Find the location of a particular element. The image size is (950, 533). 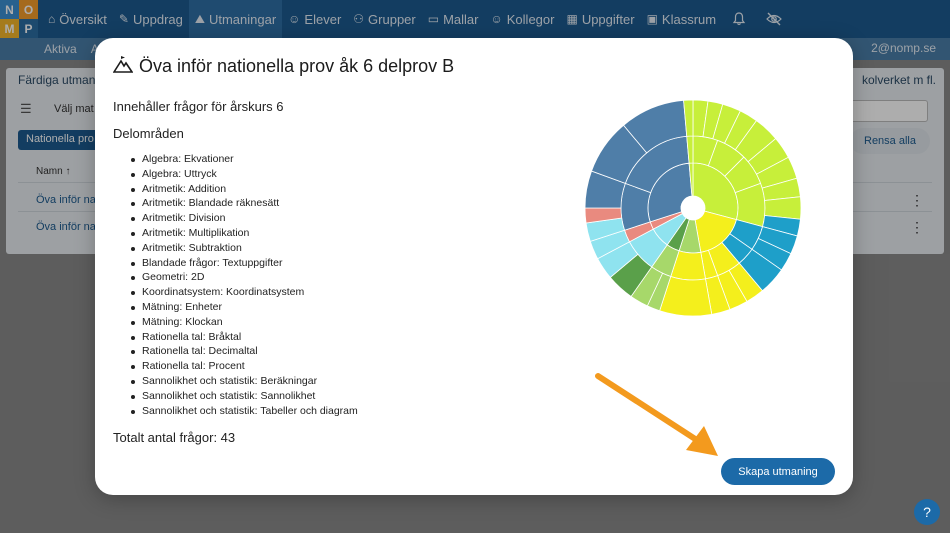

panel-title: Färdiga utman is located at coordinates (57, 80).